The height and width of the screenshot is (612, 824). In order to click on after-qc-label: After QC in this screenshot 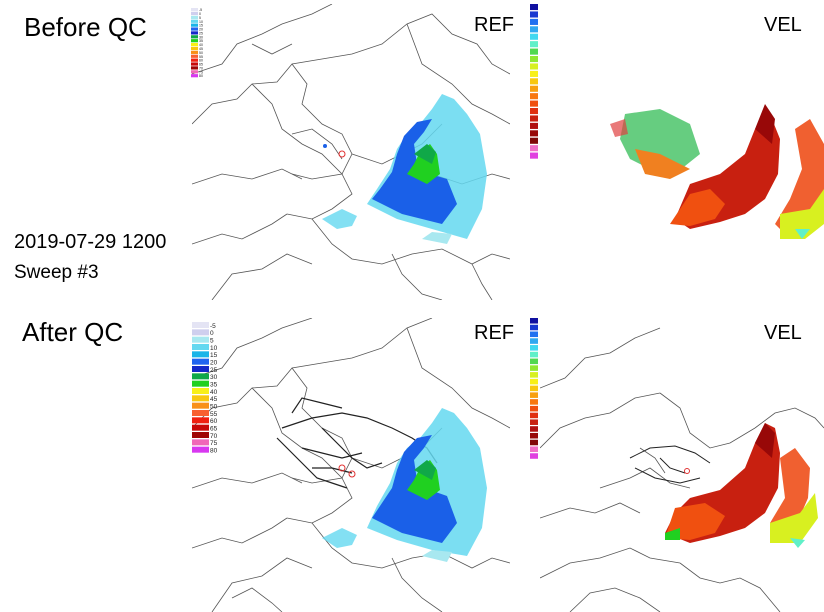, I will do `click(73, 332)`.